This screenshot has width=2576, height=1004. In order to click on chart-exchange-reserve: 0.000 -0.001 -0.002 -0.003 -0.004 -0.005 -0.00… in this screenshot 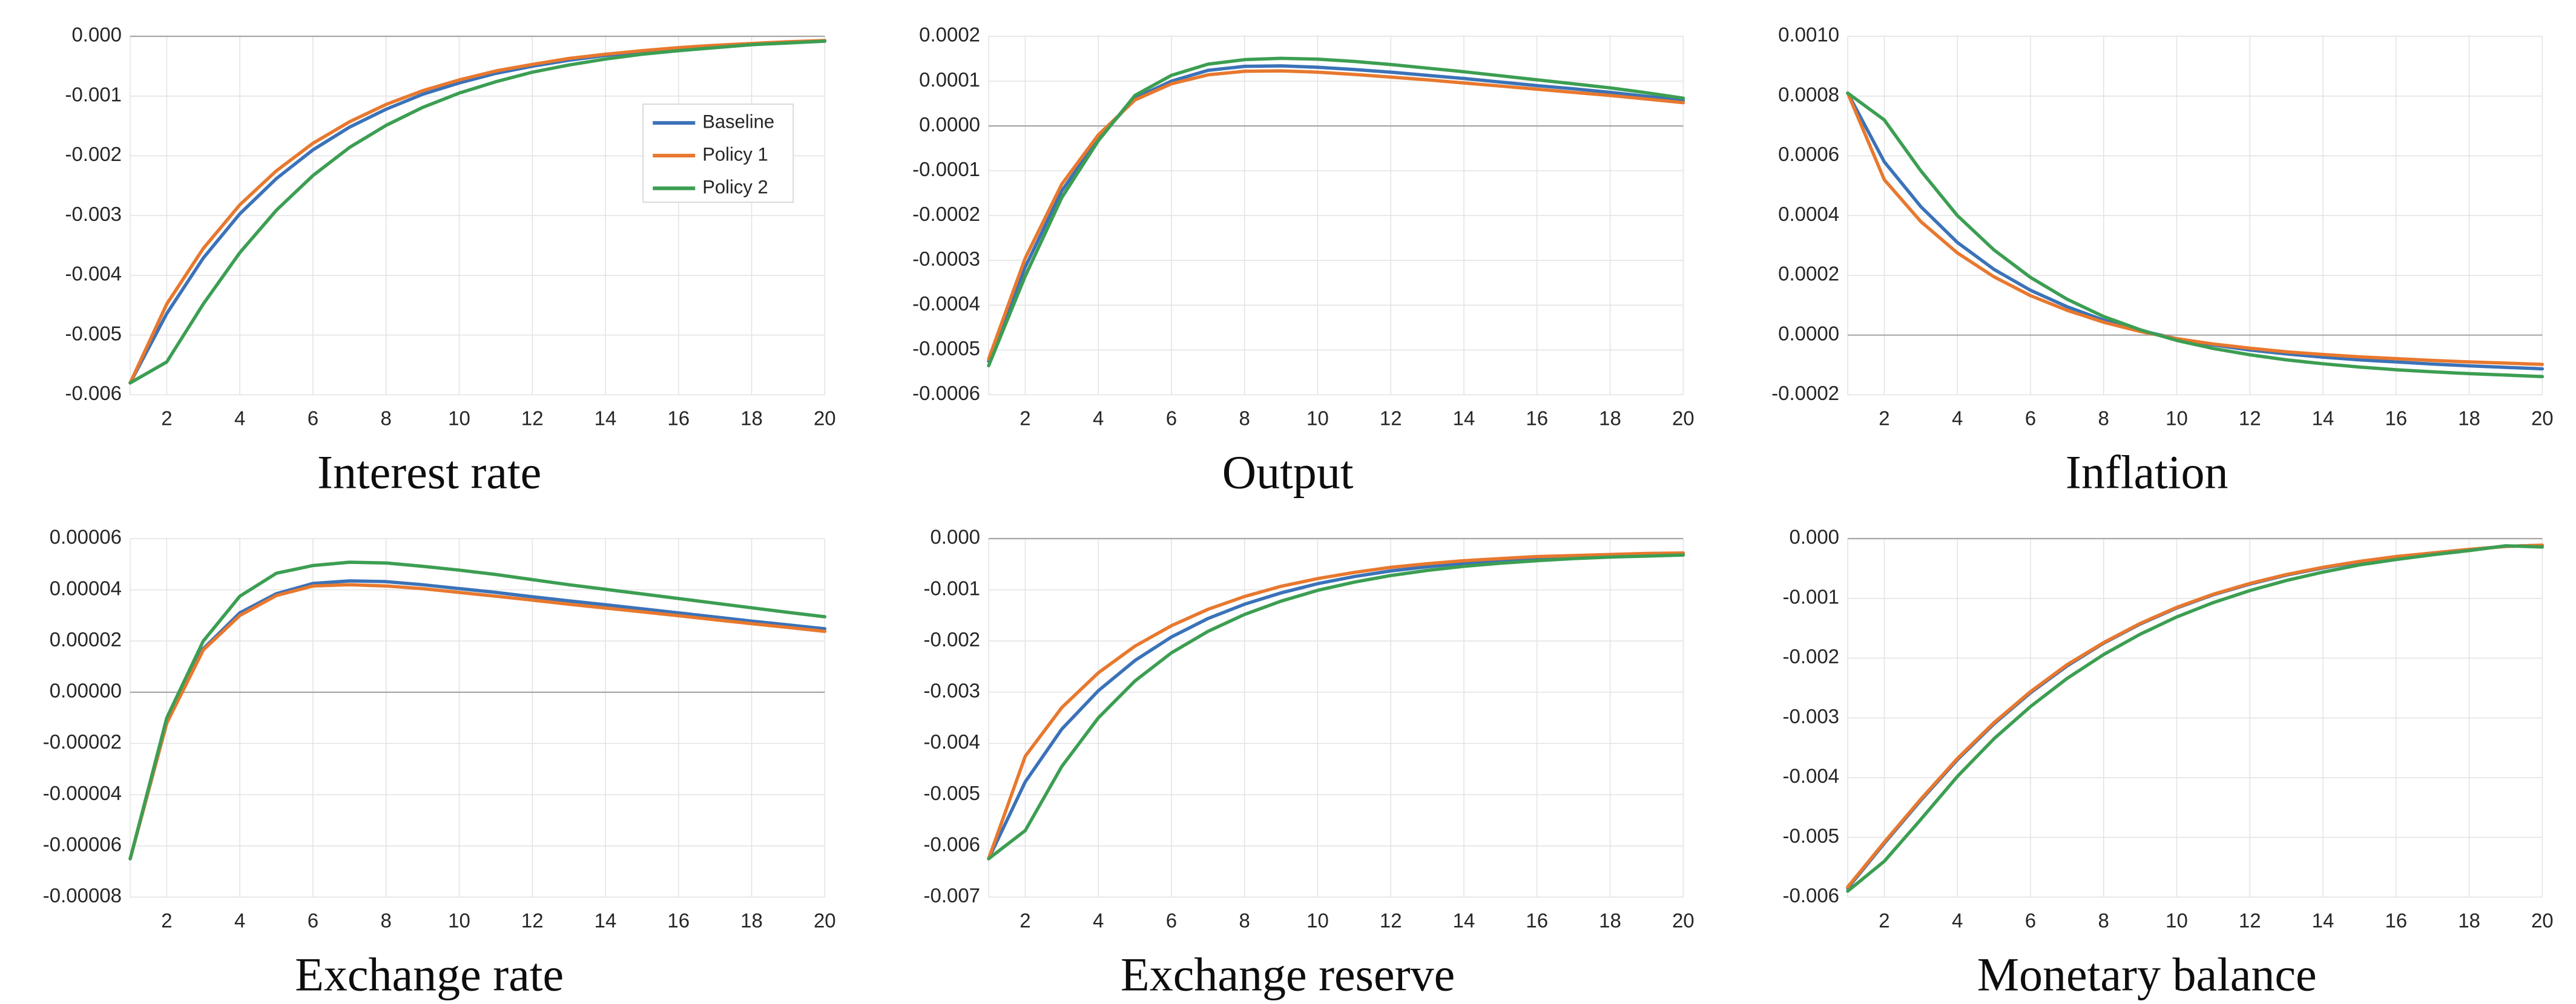, I will do `click(1309, 762)`.